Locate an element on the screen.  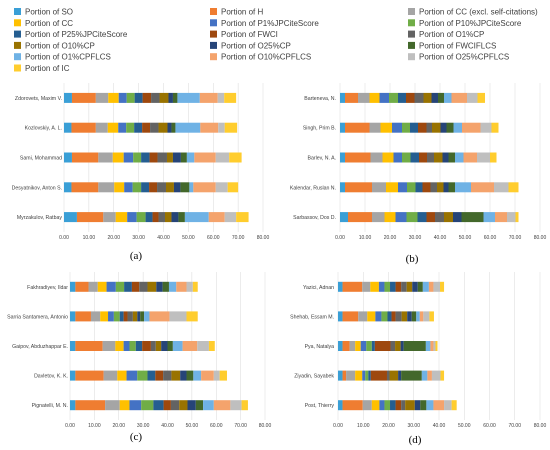
category-label: Myrzakulov, Ratbay is located at coordinates (40, 218).